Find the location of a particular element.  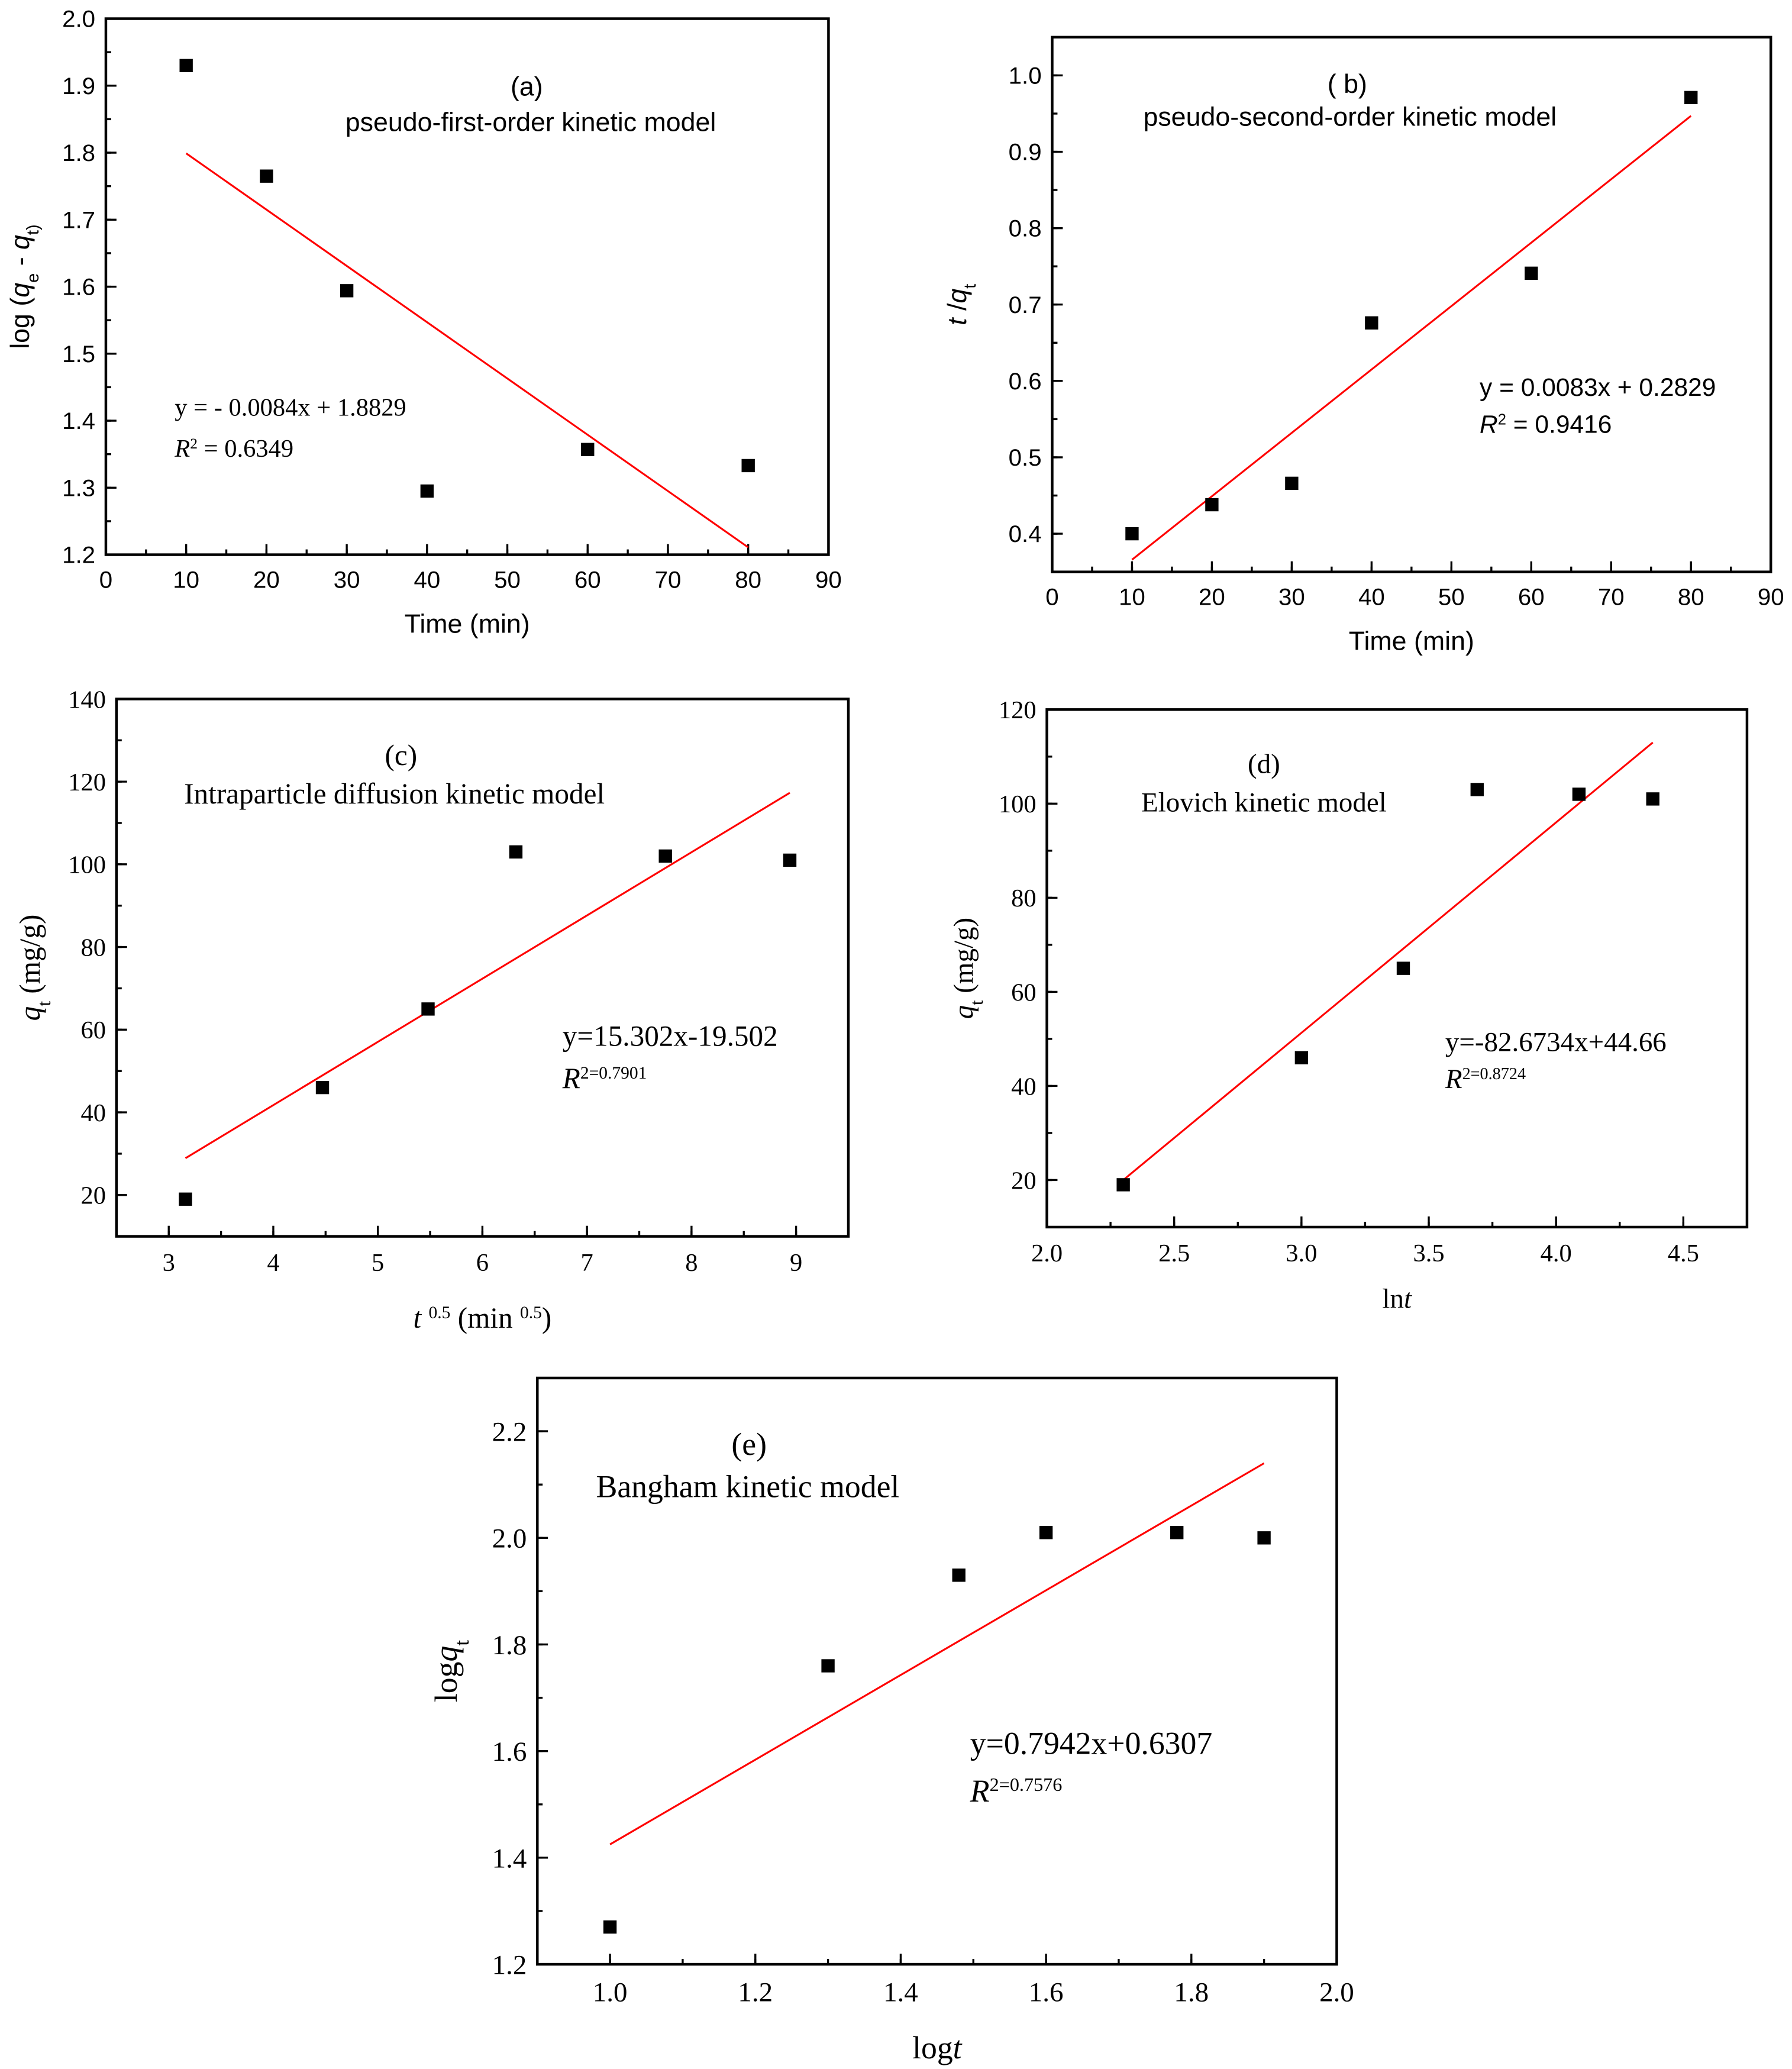

panel-title: (c) is located at coordinates (401, 755).